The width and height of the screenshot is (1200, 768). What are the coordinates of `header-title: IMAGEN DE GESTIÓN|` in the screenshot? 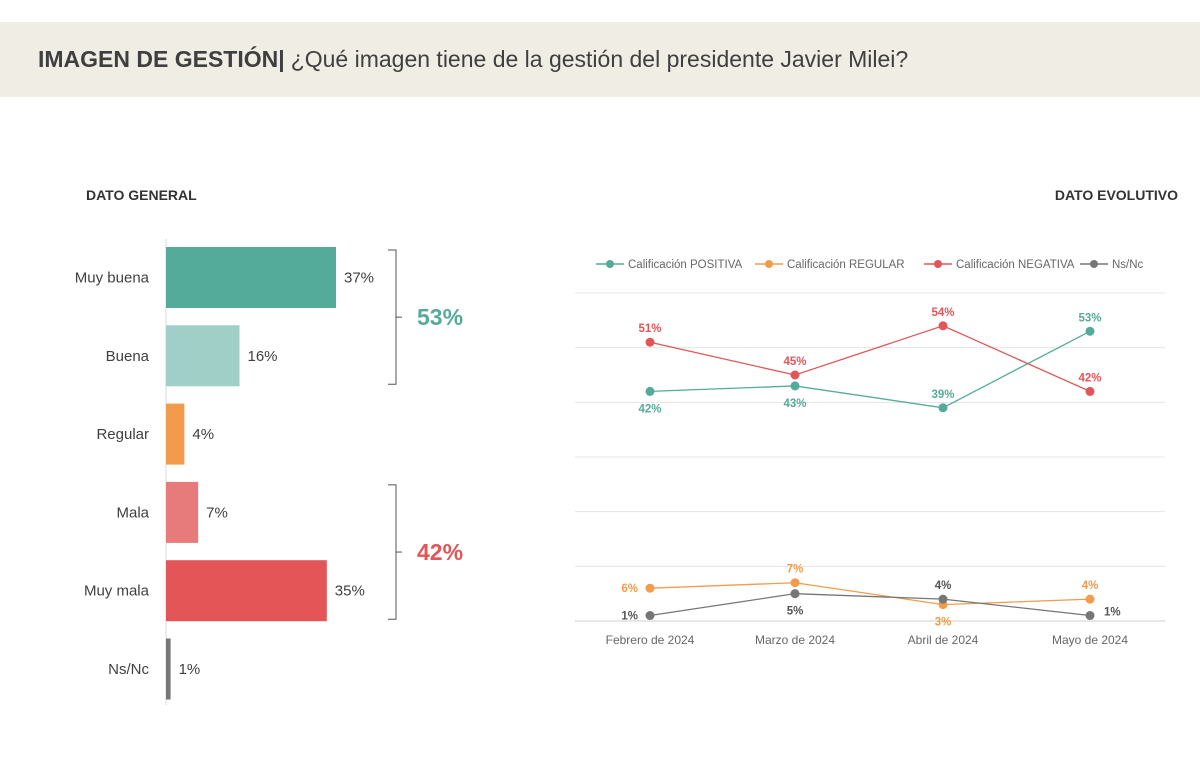 It's located at (161, 59).